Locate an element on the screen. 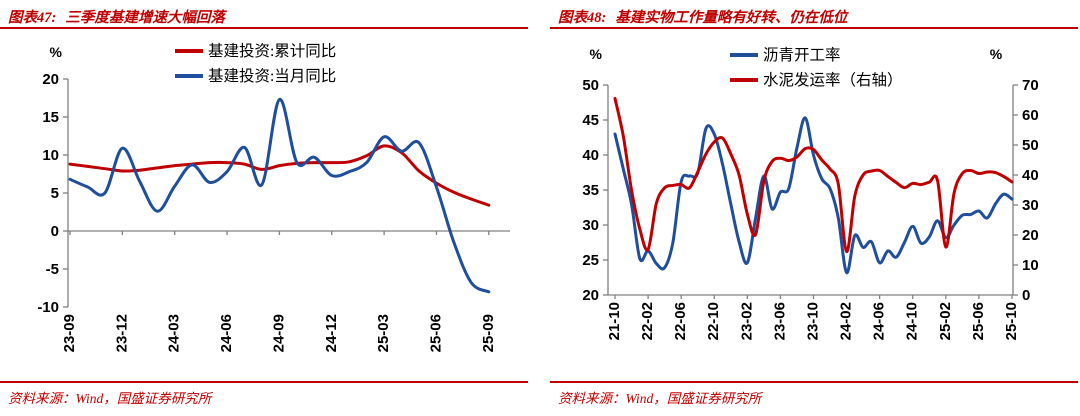 The image size is (1080, 416). x-axis-tick-label: 24-10 is located at coordinates (912, 321).